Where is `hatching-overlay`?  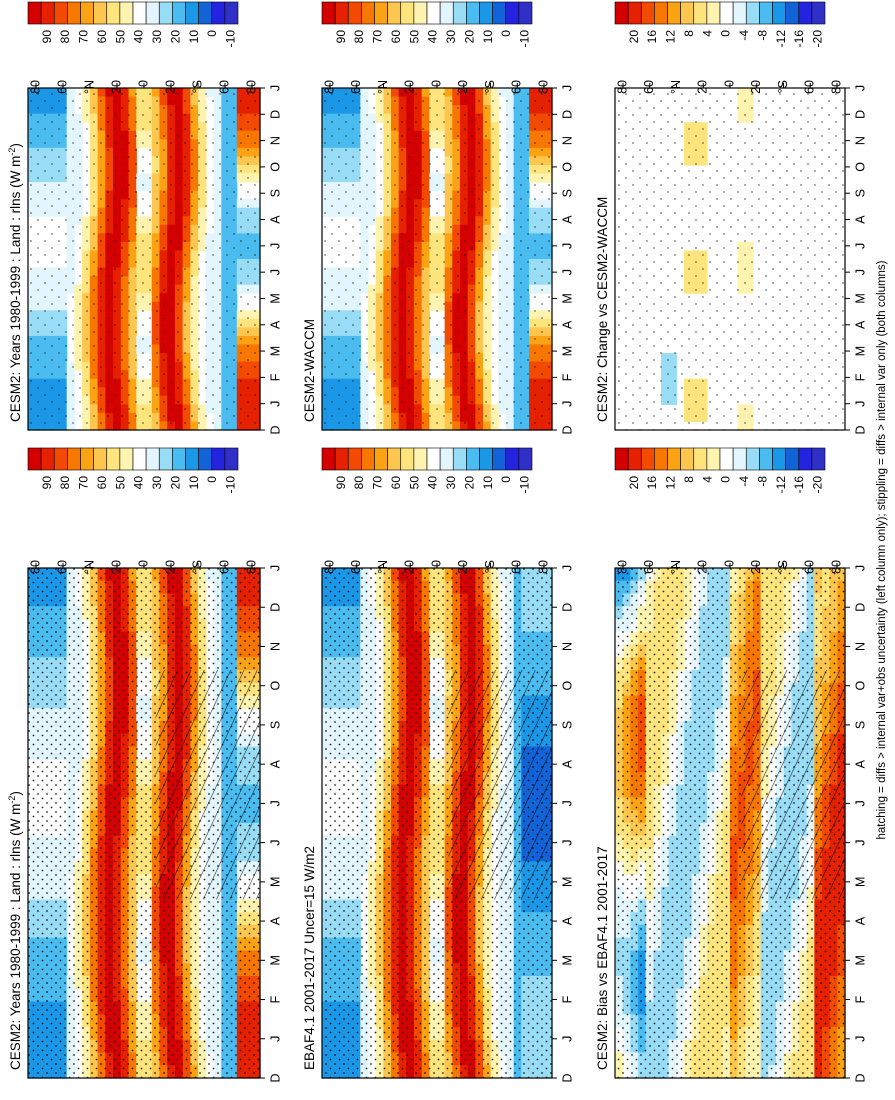 hatching-overlay is located at coordinates (500, 785).